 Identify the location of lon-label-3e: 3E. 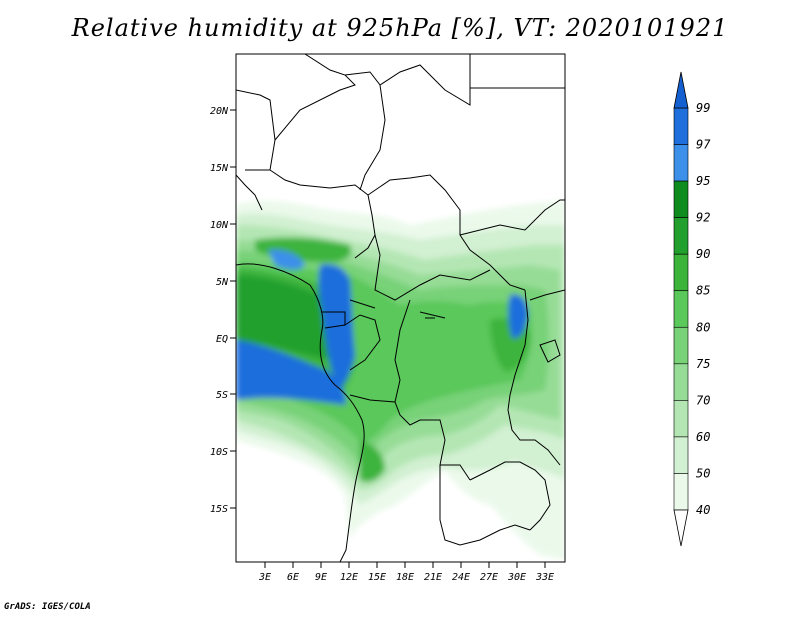
(264, 577).